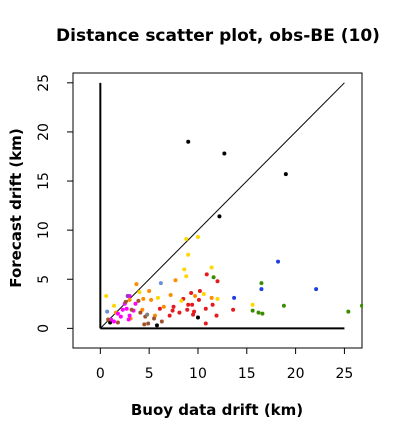  Describe the element at coordinates (247, 374) in the screenshot. I see `x-tick-label: 15` at that location.